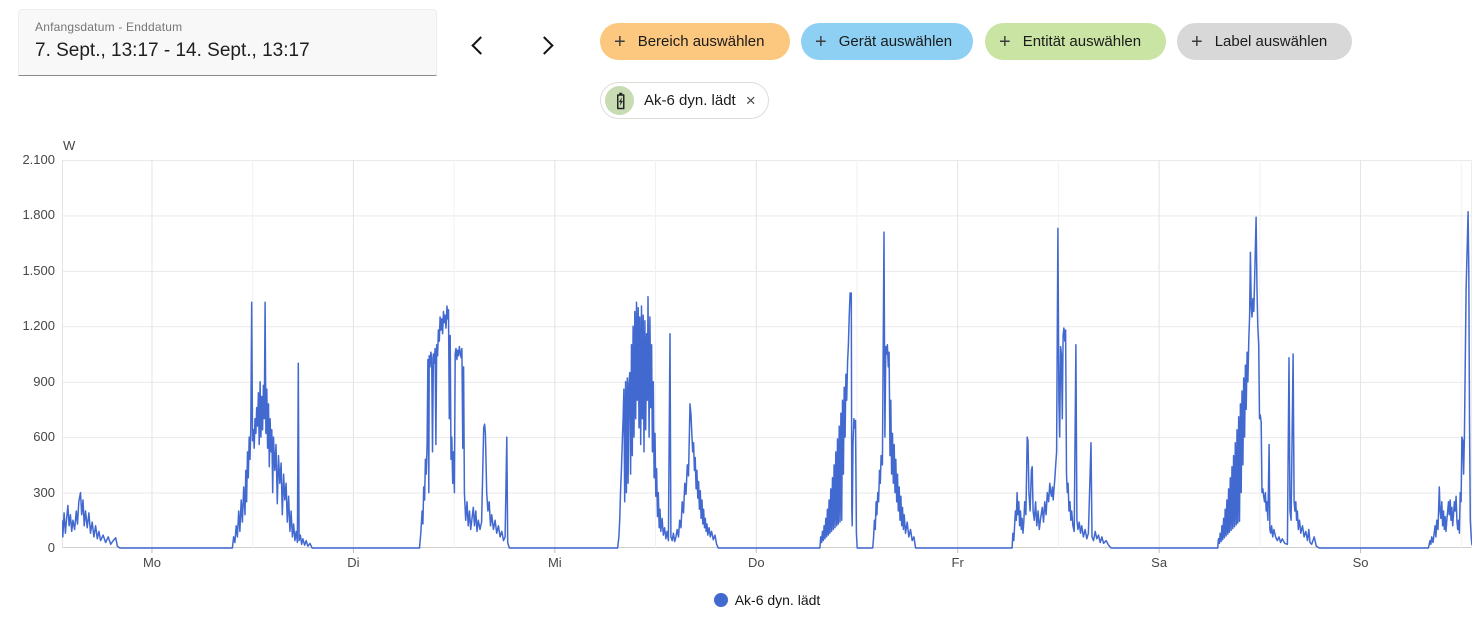  I want to click on chevron-left-icon, so click(480, 45).